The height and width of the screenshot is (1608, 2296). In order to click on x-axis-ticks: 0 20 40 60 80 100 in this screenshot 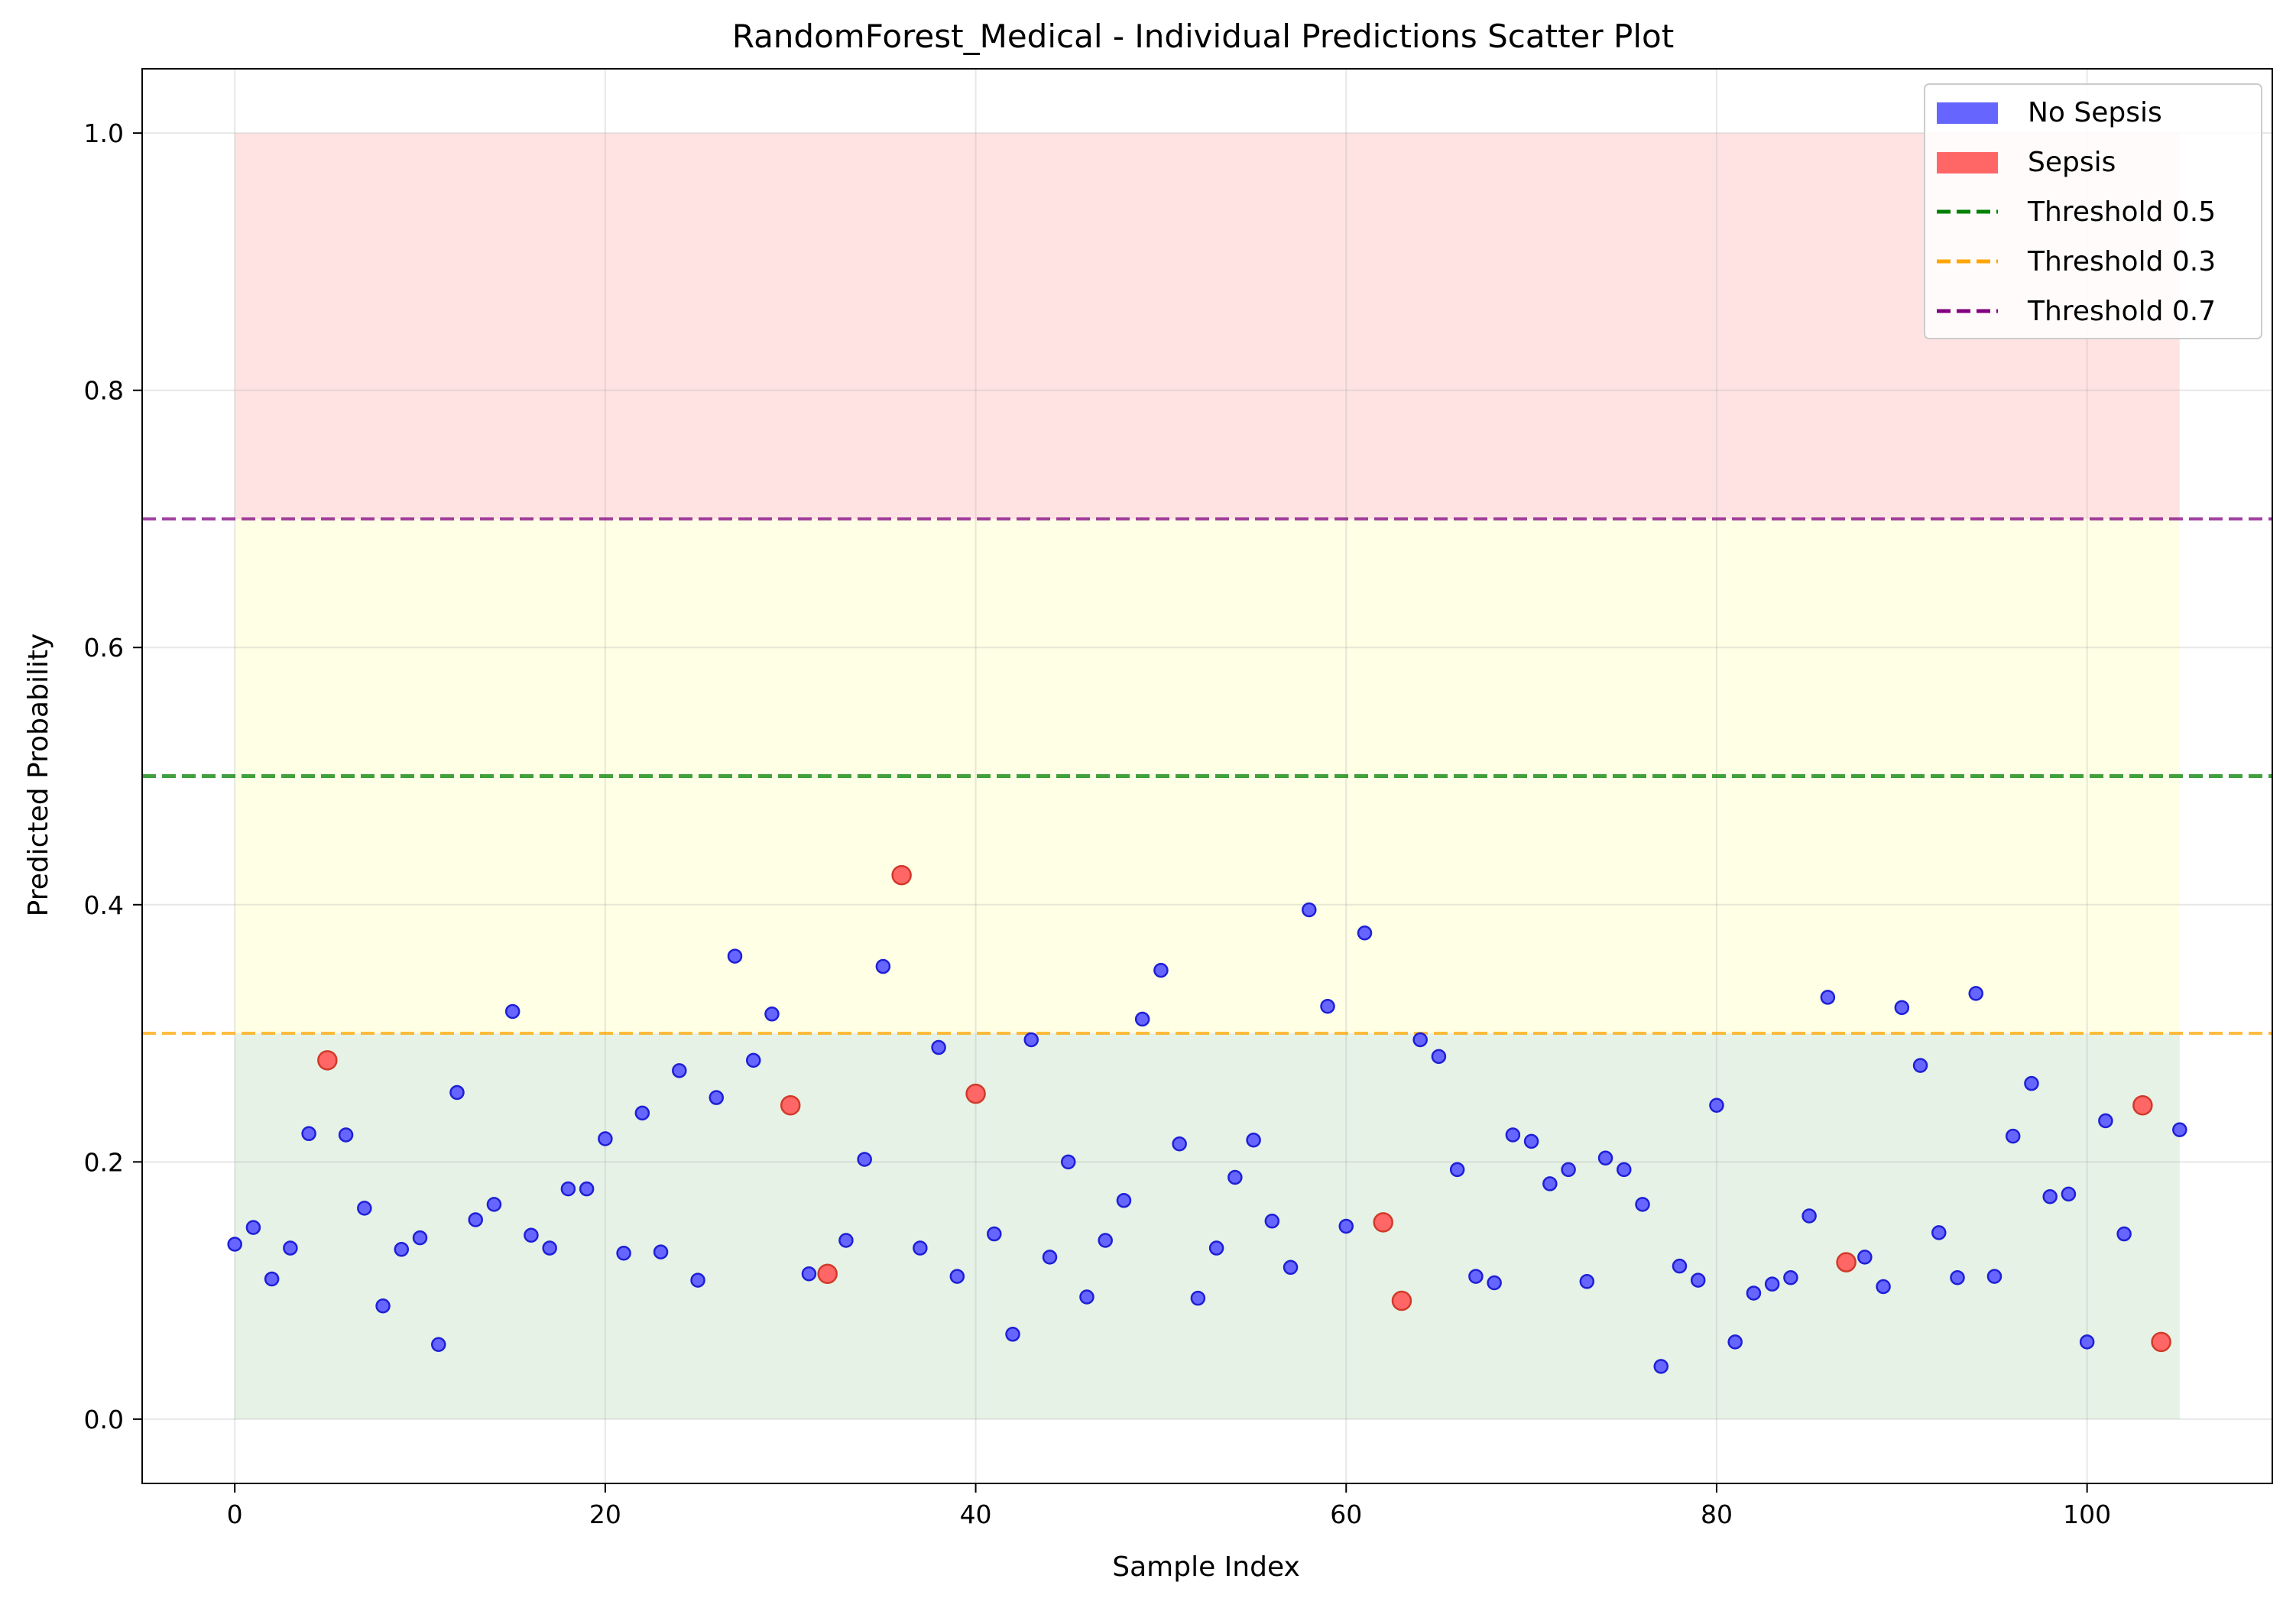, I will do `click(1169, 1506)`.